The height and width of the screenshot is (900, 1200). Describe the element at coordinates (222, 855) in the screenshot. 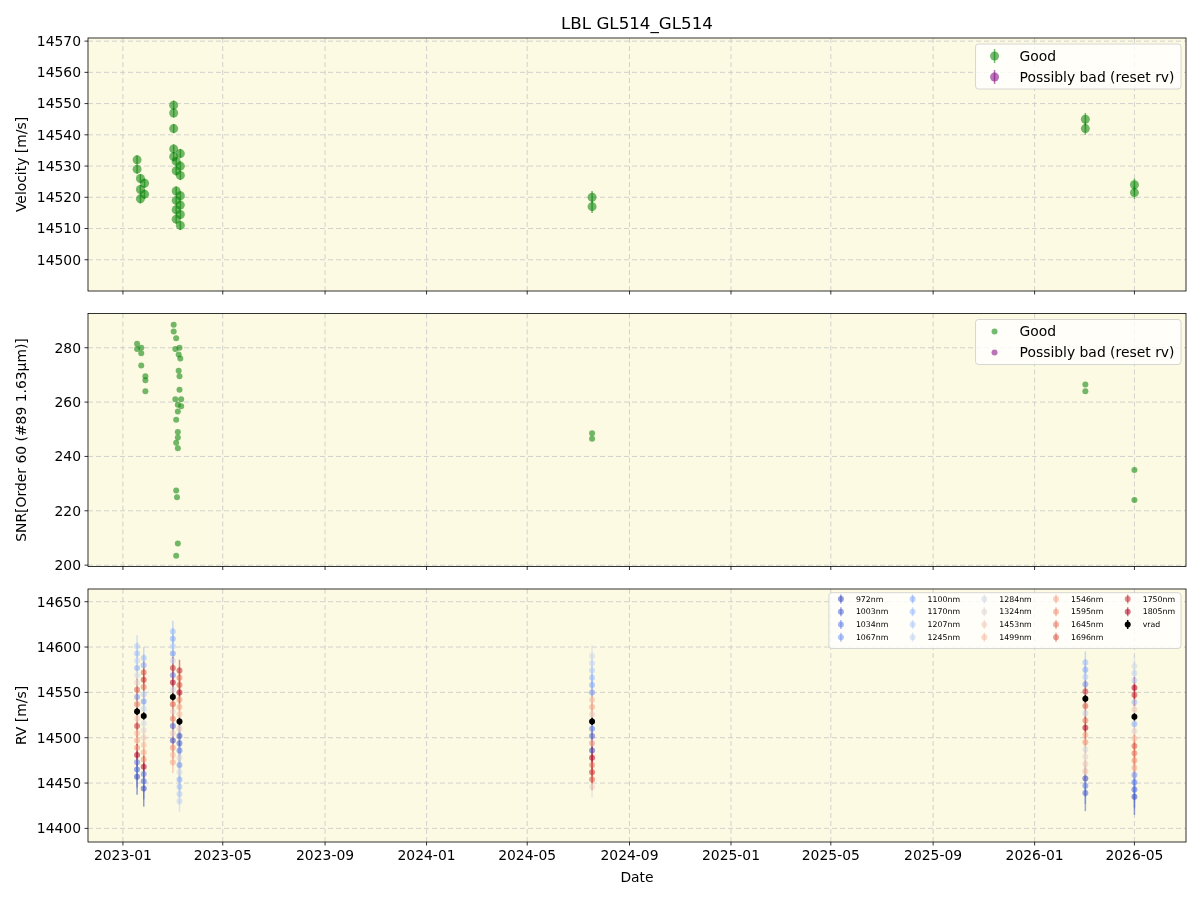

I see `x-tick-label: 2023-05` at that location.